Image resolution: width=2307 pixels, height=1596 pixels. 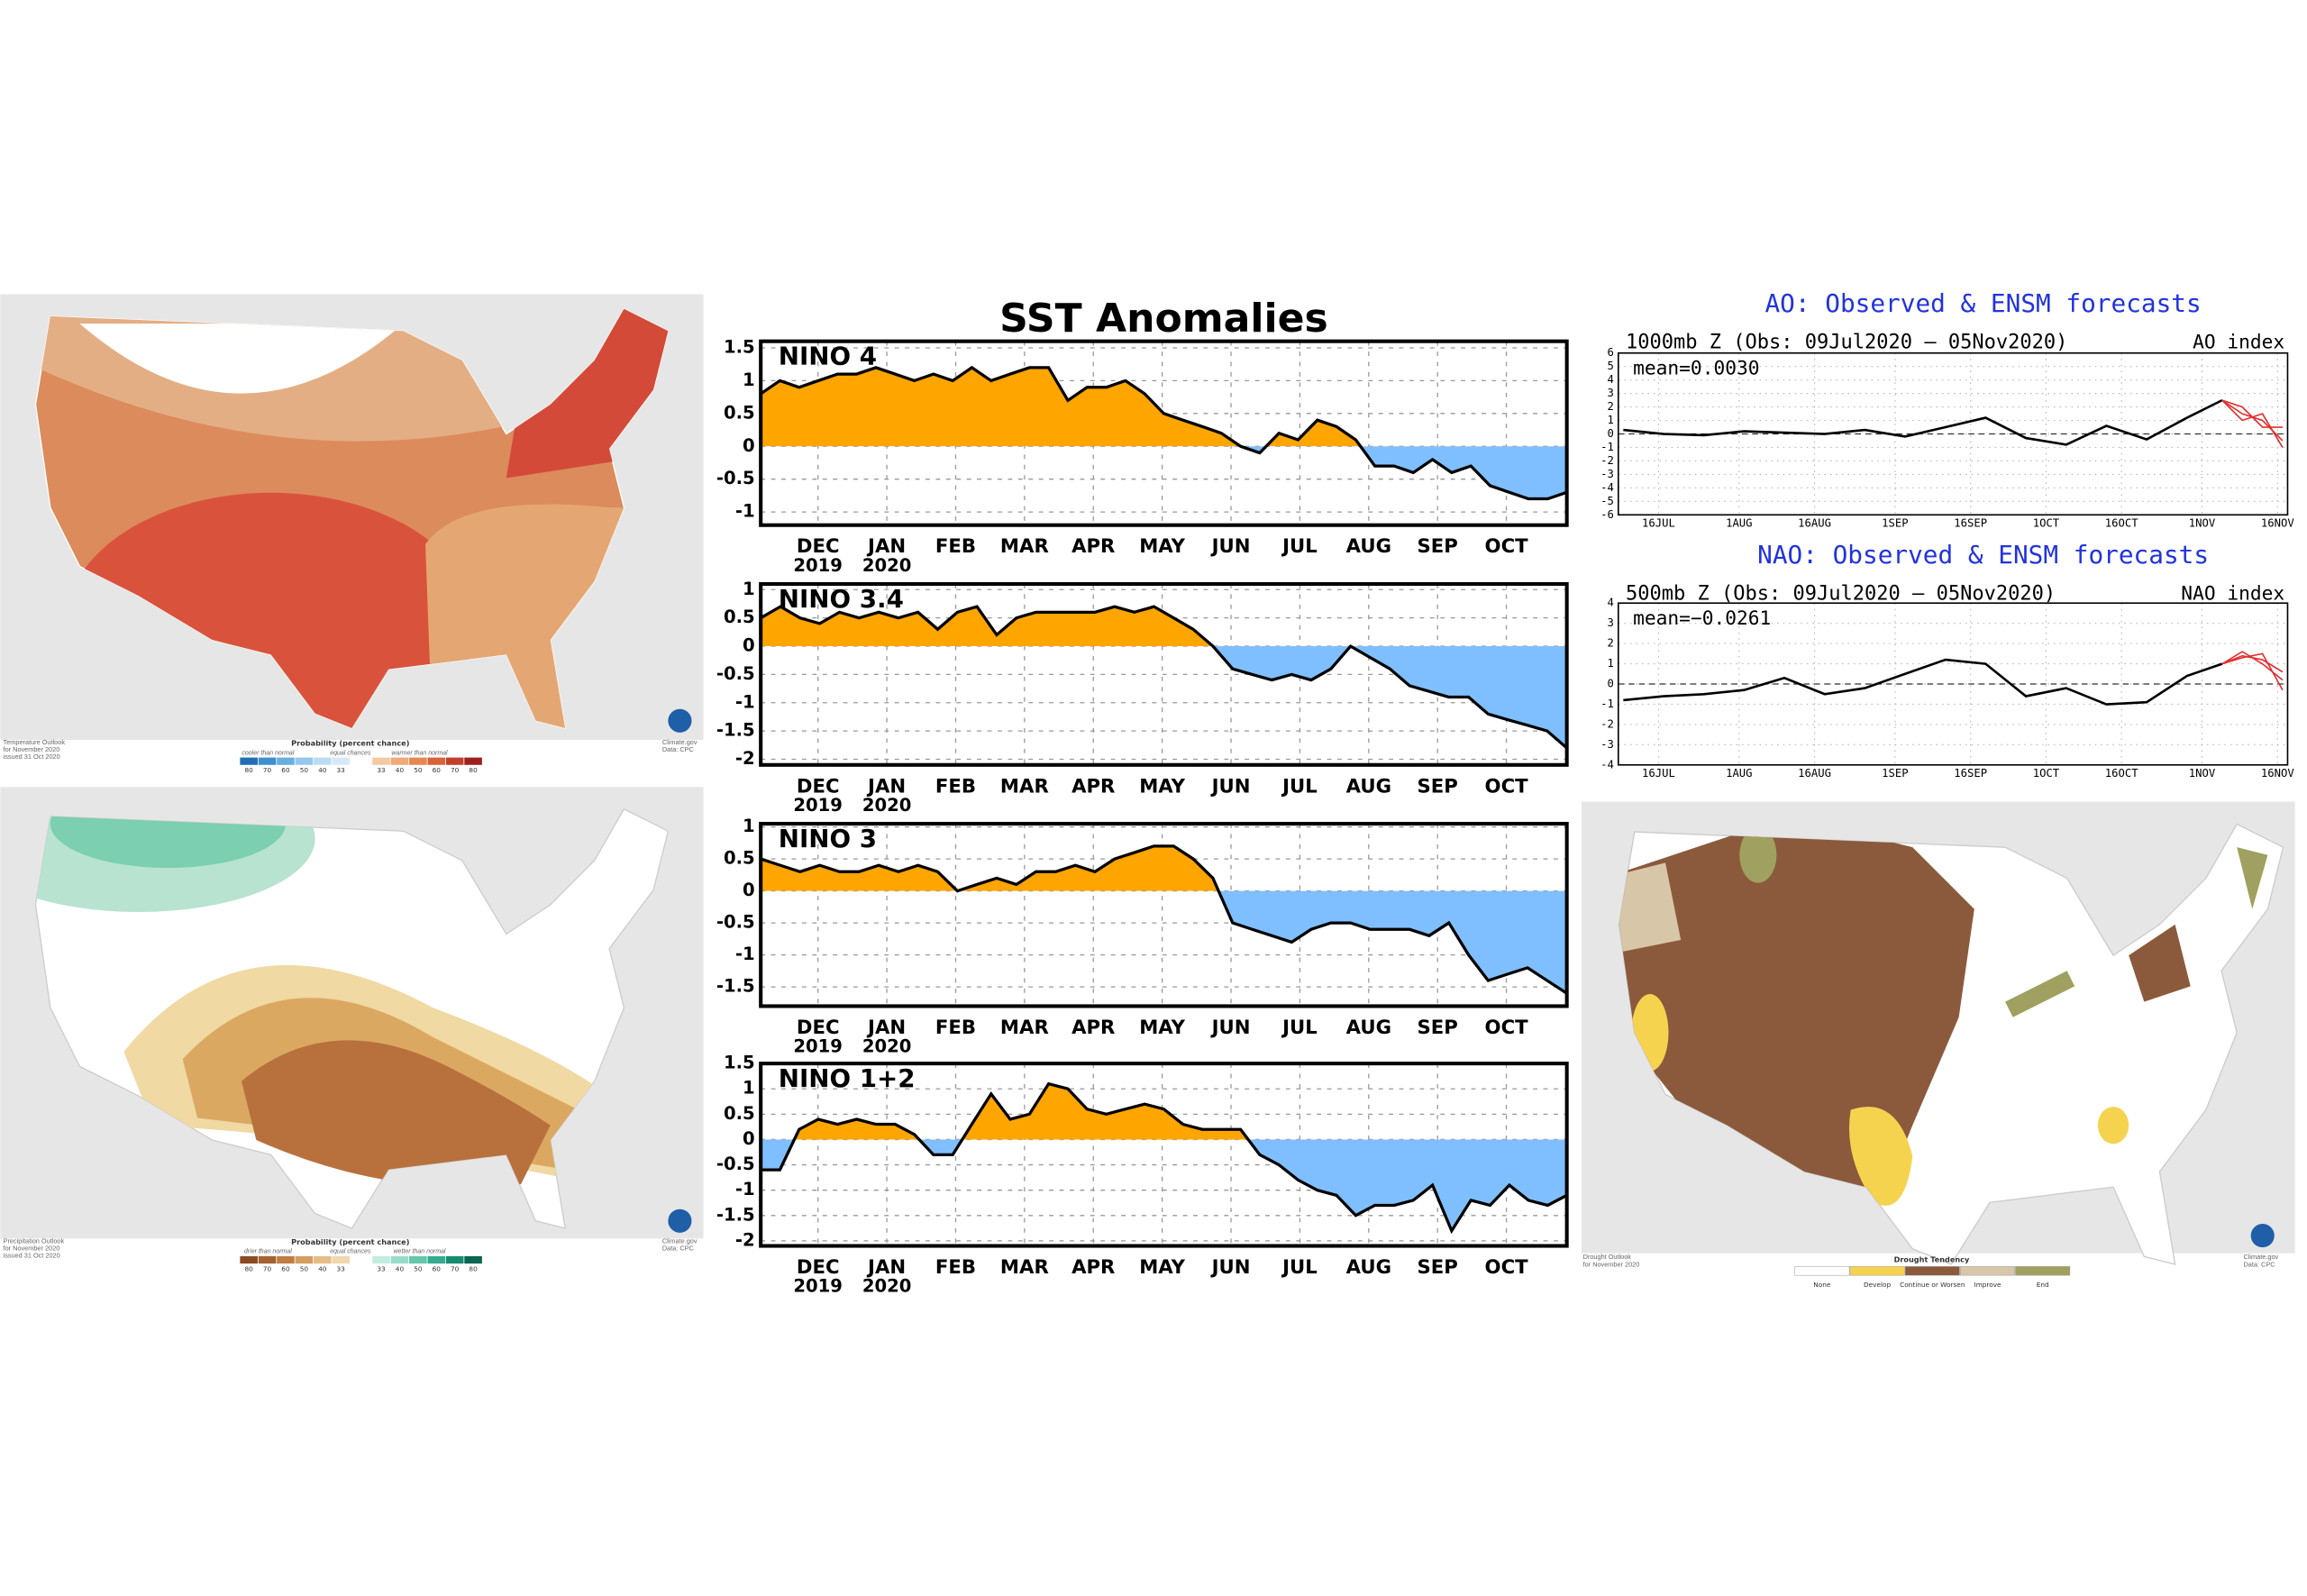 What do you see at coordinates (2277, 773) in the screenshot?
I see `x-tick-label: 16NOV` at bounding box center [2277, 773].